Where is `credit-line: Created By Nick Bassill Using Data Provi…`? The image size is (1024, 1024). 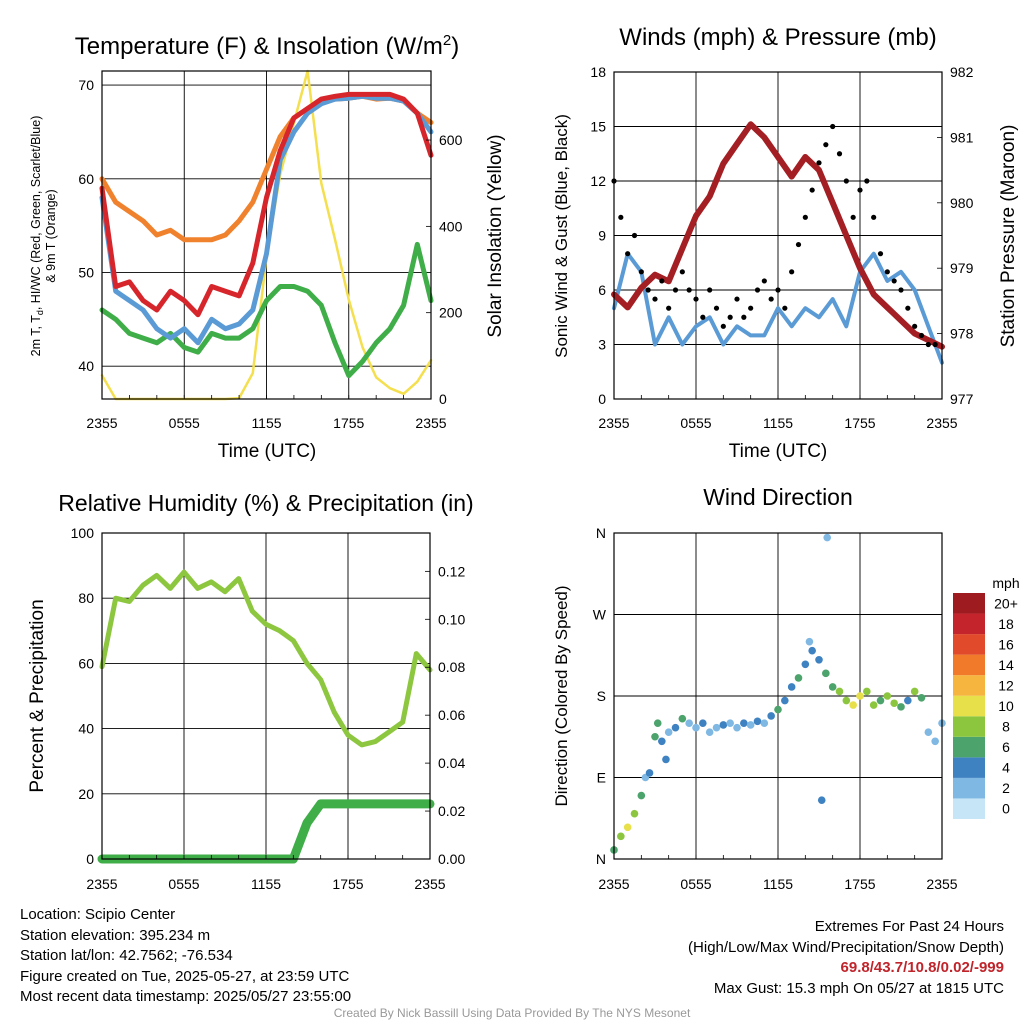 credit-line: Created By Nick Bassill Using Data Provi… is located at coordinates (512, 1013).